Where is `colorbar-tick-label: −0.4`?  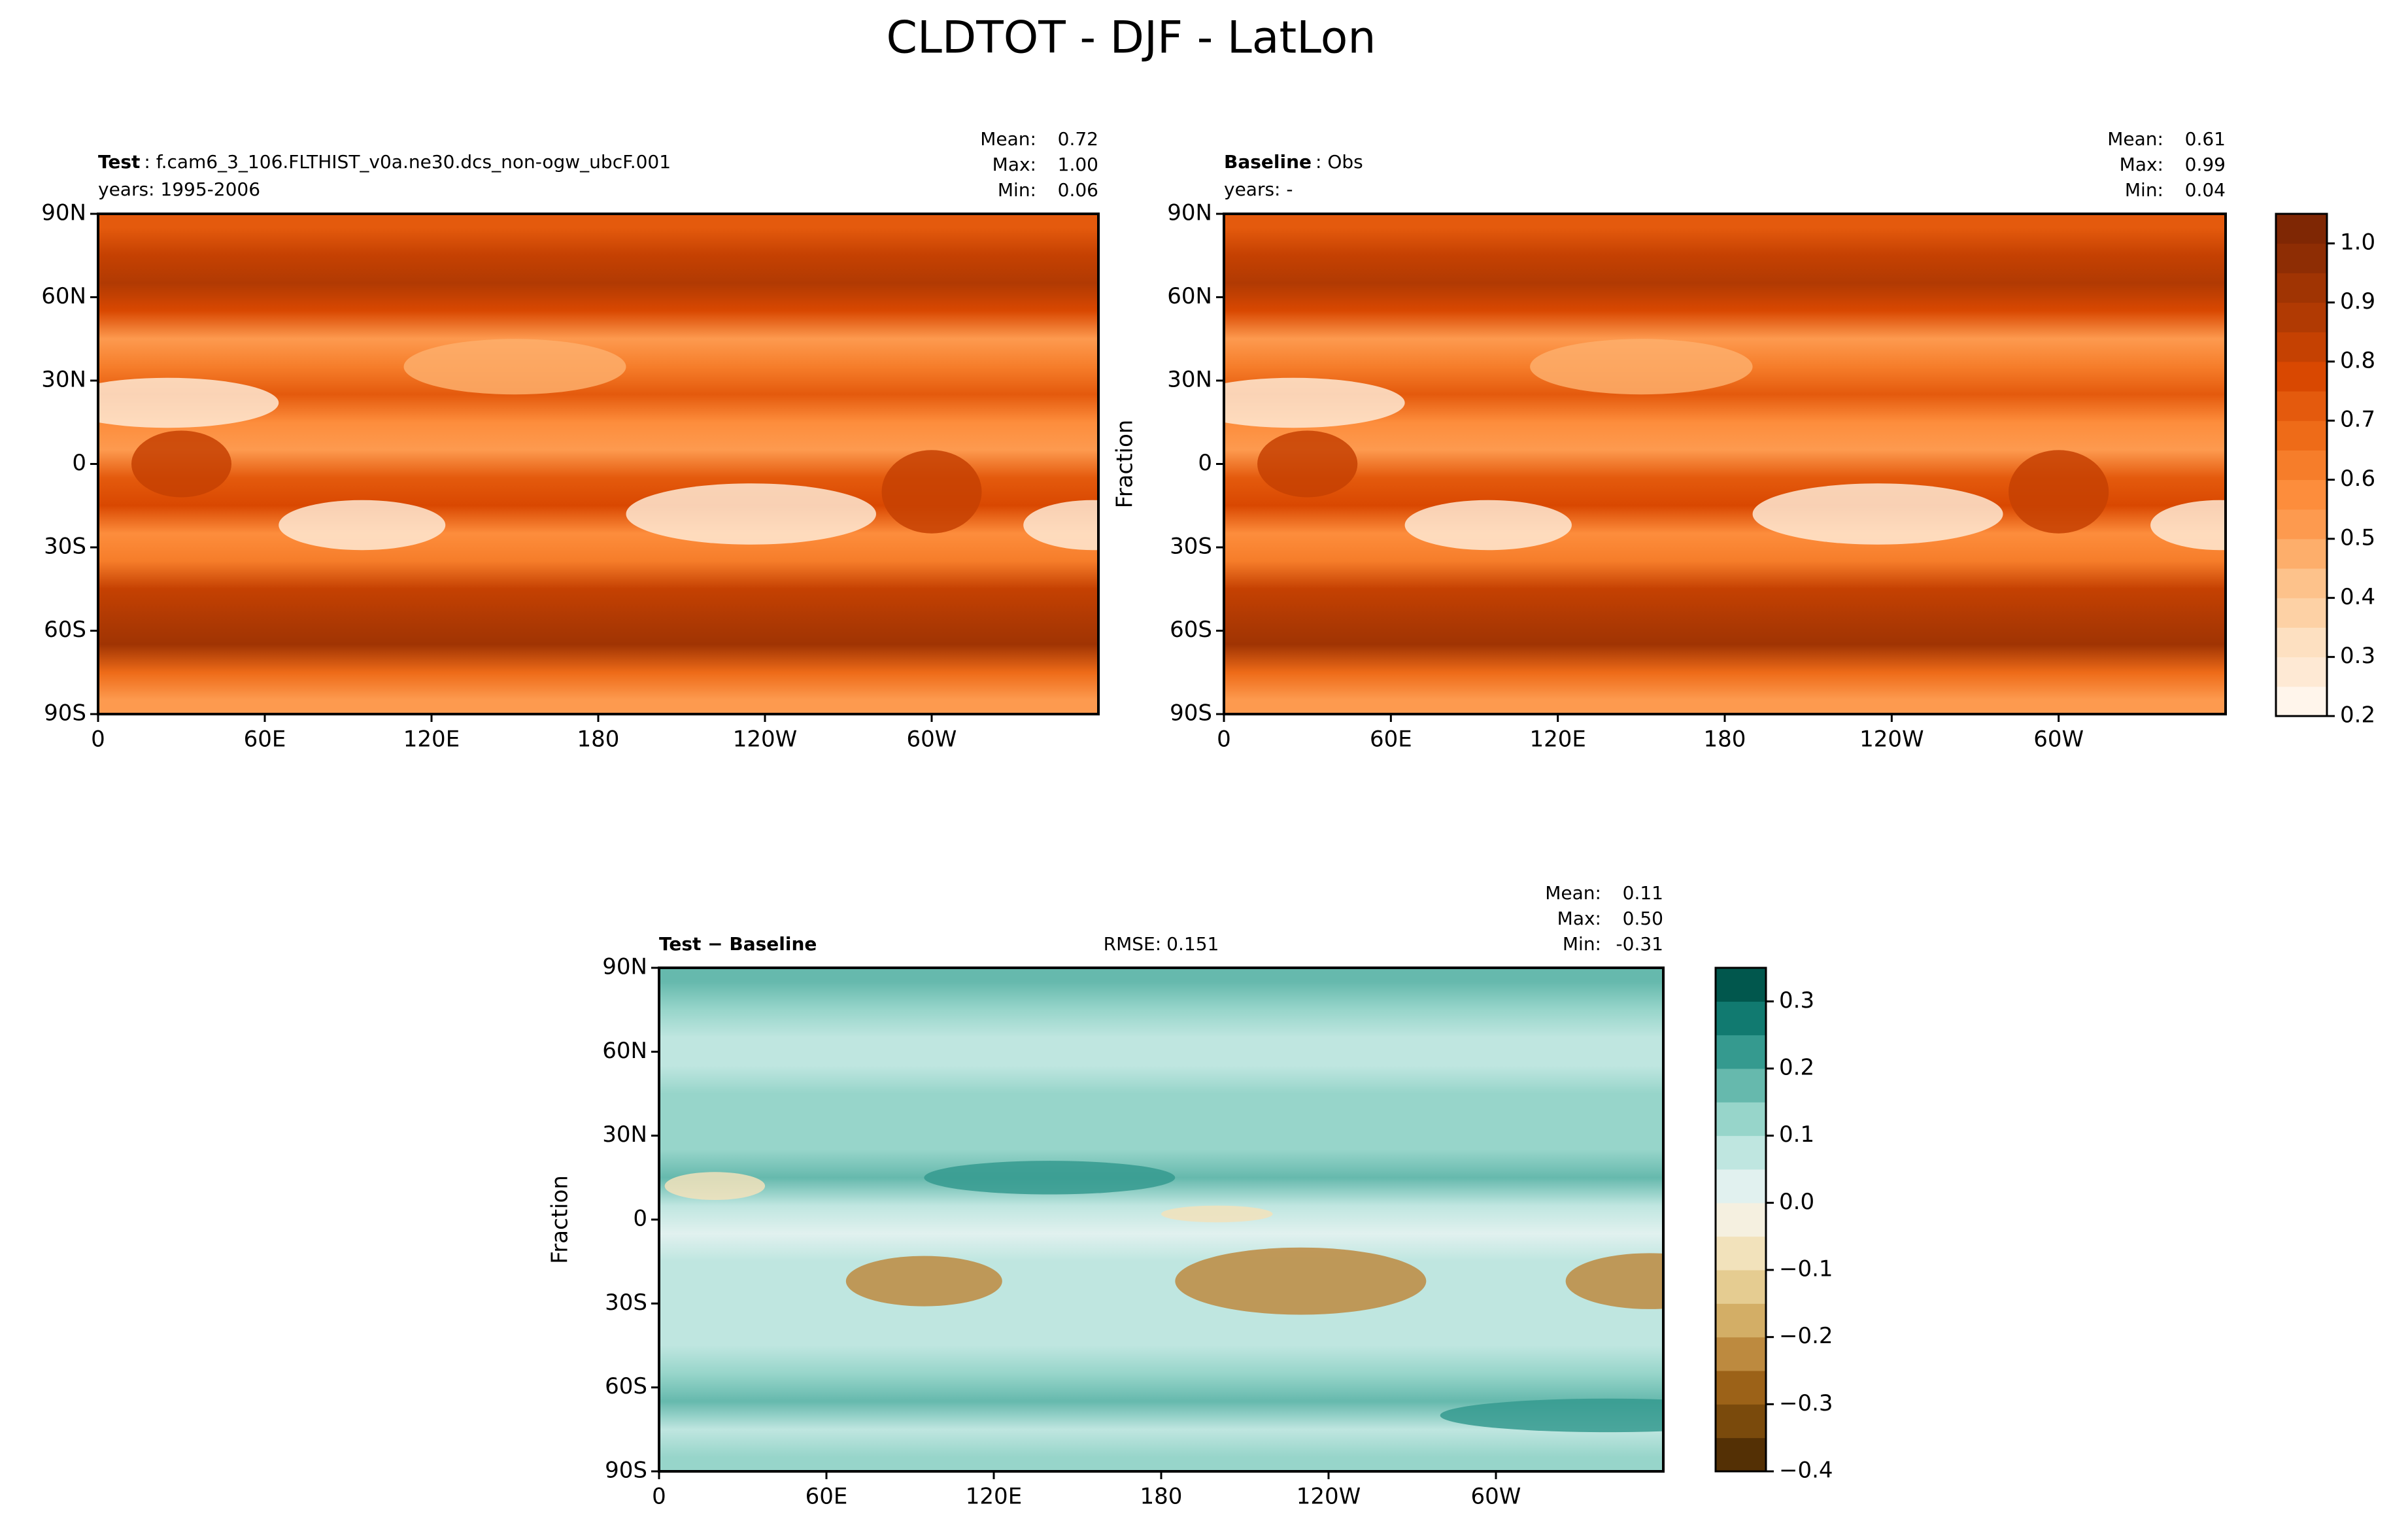 colorbar-tick-label: −0.4 is located at coordinates (1806, 1471).